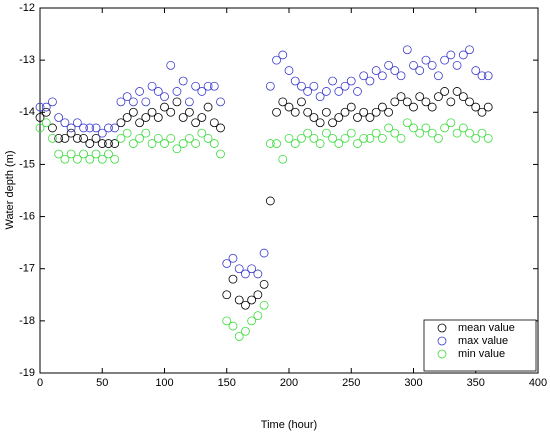  Describe the element at coordinates (351, 383) in the screenshot. I see `x-tick-label: 250` at that location.